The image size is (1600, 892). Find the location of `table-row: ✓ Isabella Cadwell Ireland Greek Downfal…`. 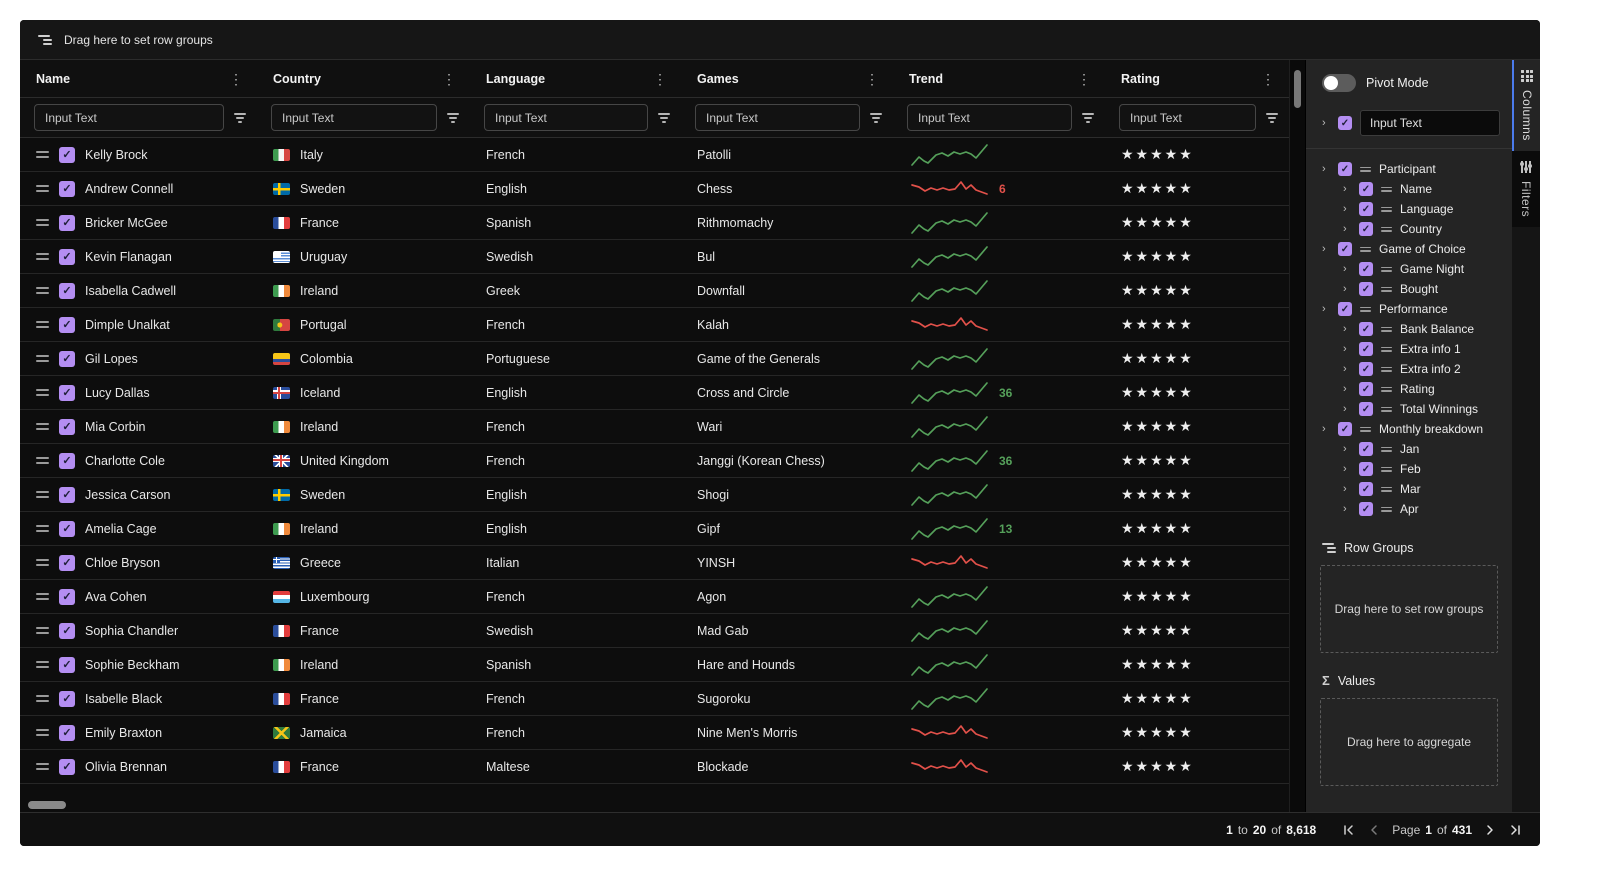

table-row: ✓ Isabella Cadwell Ireland Greek Downfal… is located at coordinates (654, 291).